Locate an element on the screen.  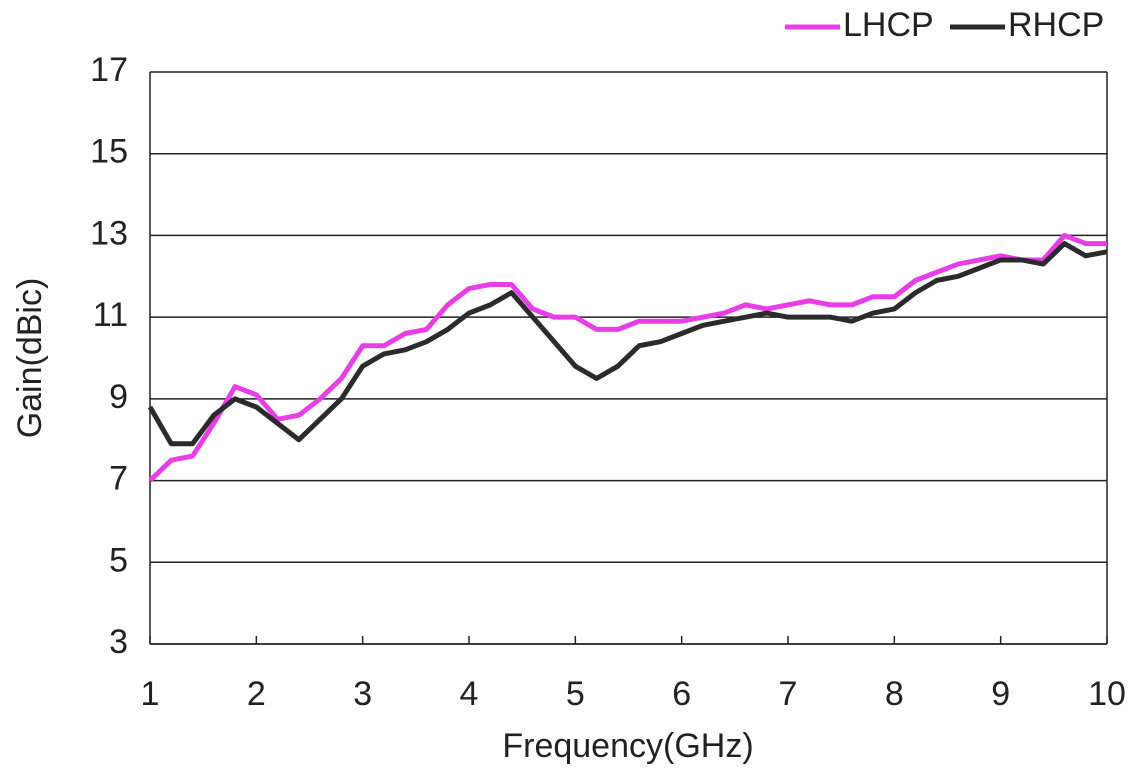
y-tick-label: 17 is located at coordinates (109, 70).